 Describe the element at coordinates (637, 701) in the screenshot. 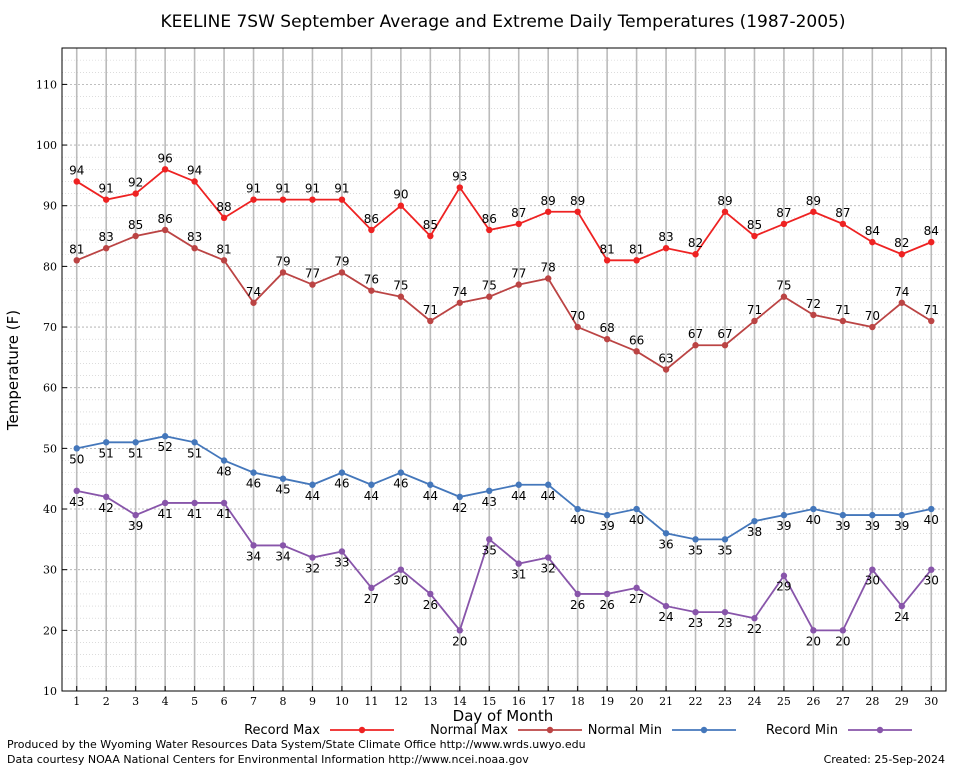

I see `x-tick-label: 20` at that location.